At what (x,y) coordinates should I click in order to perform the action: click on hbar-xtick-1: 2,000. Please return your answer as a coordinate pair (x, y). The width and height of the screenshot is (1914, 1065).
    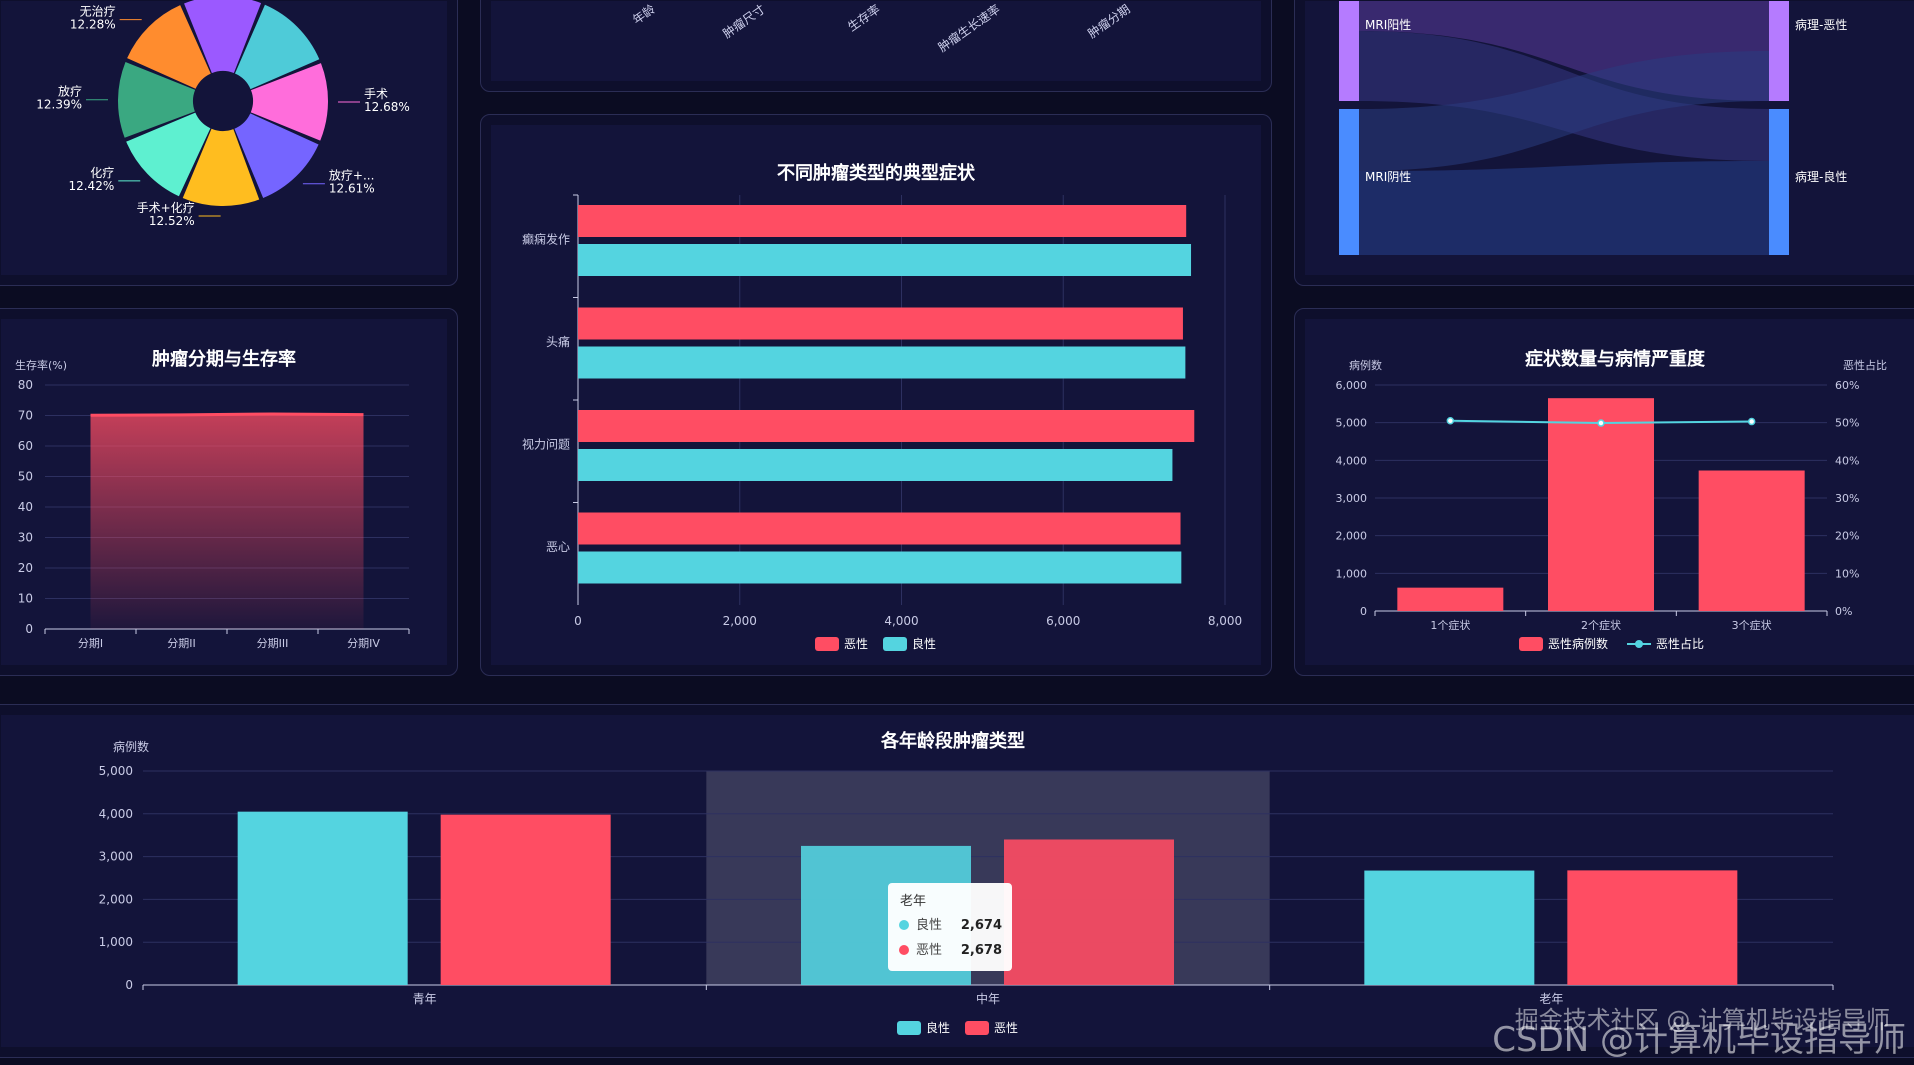
    Looking at the image, I should click on (740, 621).